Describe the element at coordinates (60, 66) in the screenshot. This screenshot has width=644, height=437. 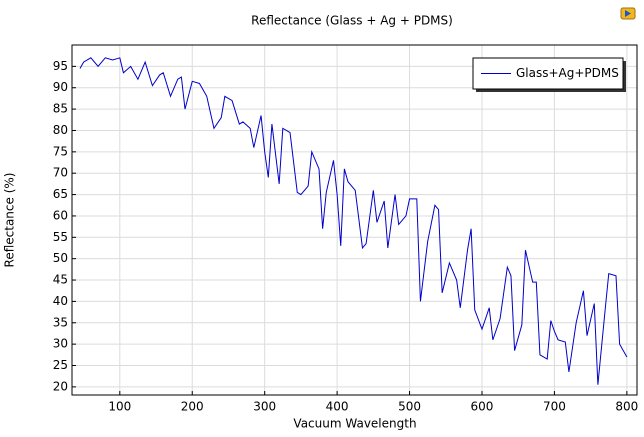
I see `y-tick-label: 95` at that location.